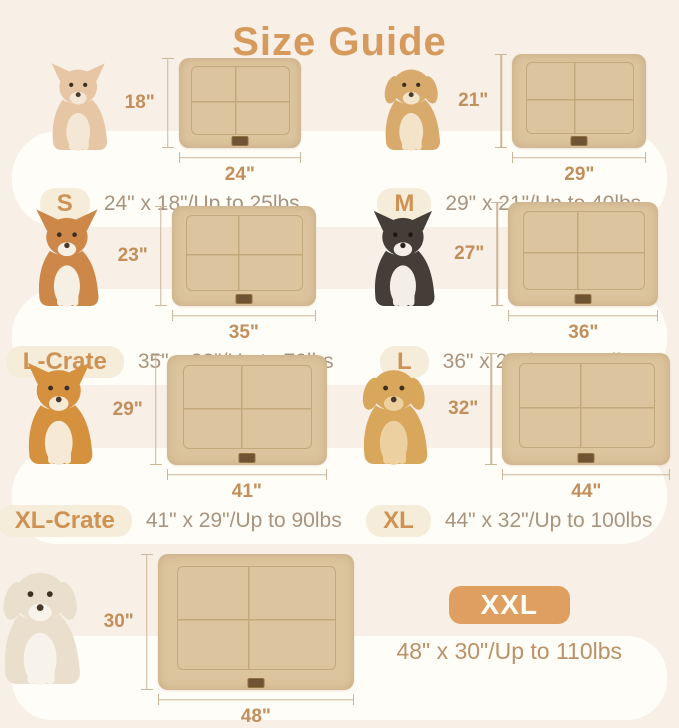 The width and height of the screenshot is (679, 728). I want to click on dog-fluffy-puppy-illustration, so click(414, 108).